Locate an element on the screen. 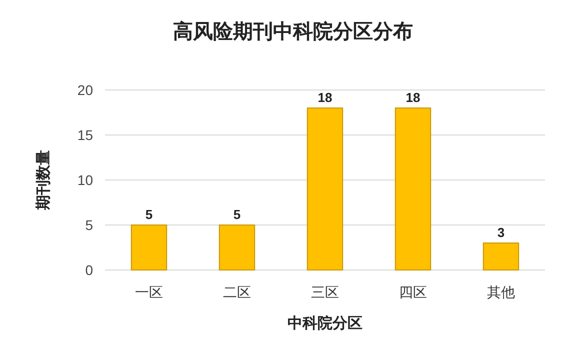 This screenshot has width=587, height=344. x-tick-label: 一区 is located at coordinates (149, 292).